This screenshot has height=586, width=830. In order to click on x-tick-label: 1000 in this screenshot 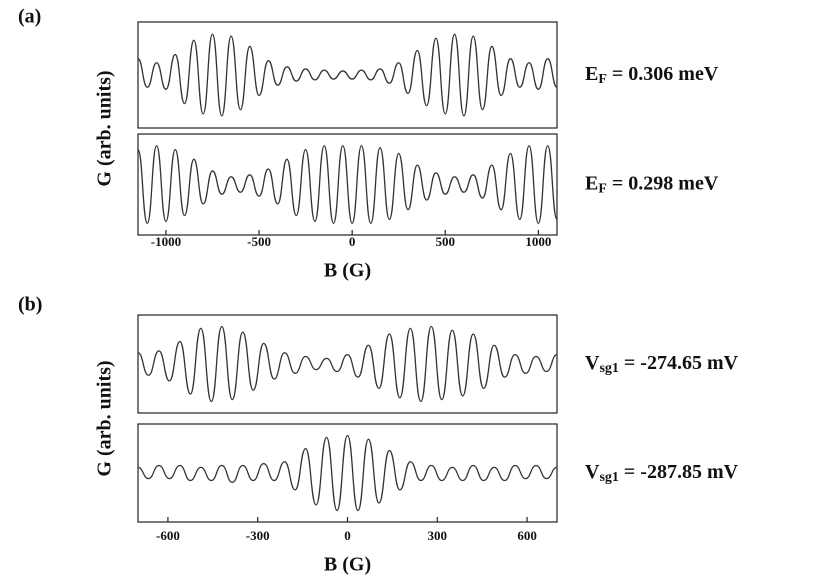, I will do `click(538, 241)`.